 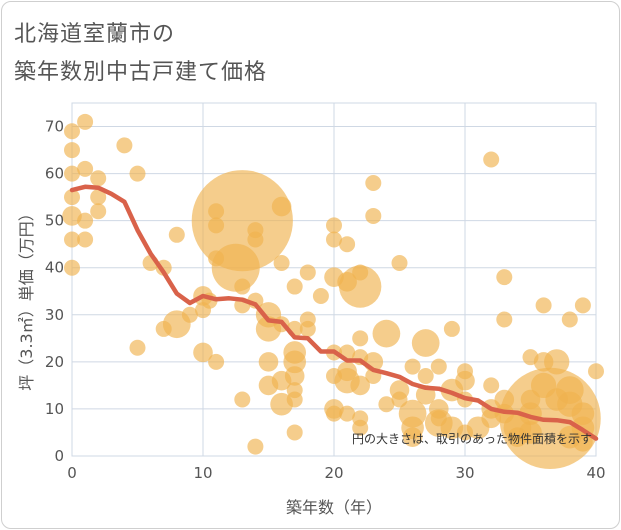 What do you see at coordinates (333, 473) in the screenshot?
I see `x-tick-label: 20` at bounding box center [333, 473].